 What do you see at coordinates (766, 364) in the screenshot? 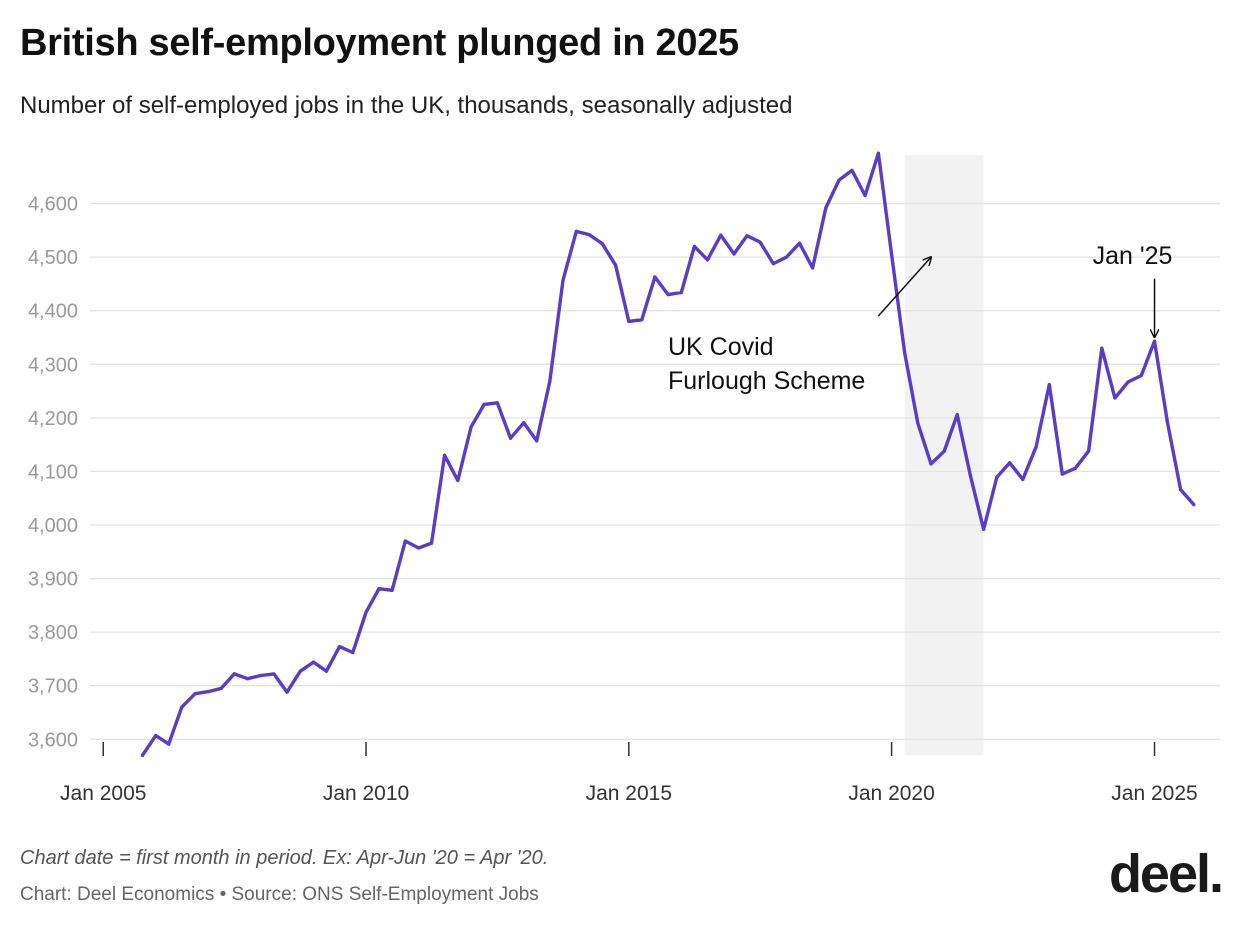
I see `furlough-annotation: UK Covid Furlough Scheme` at bounding box center [766, 364].